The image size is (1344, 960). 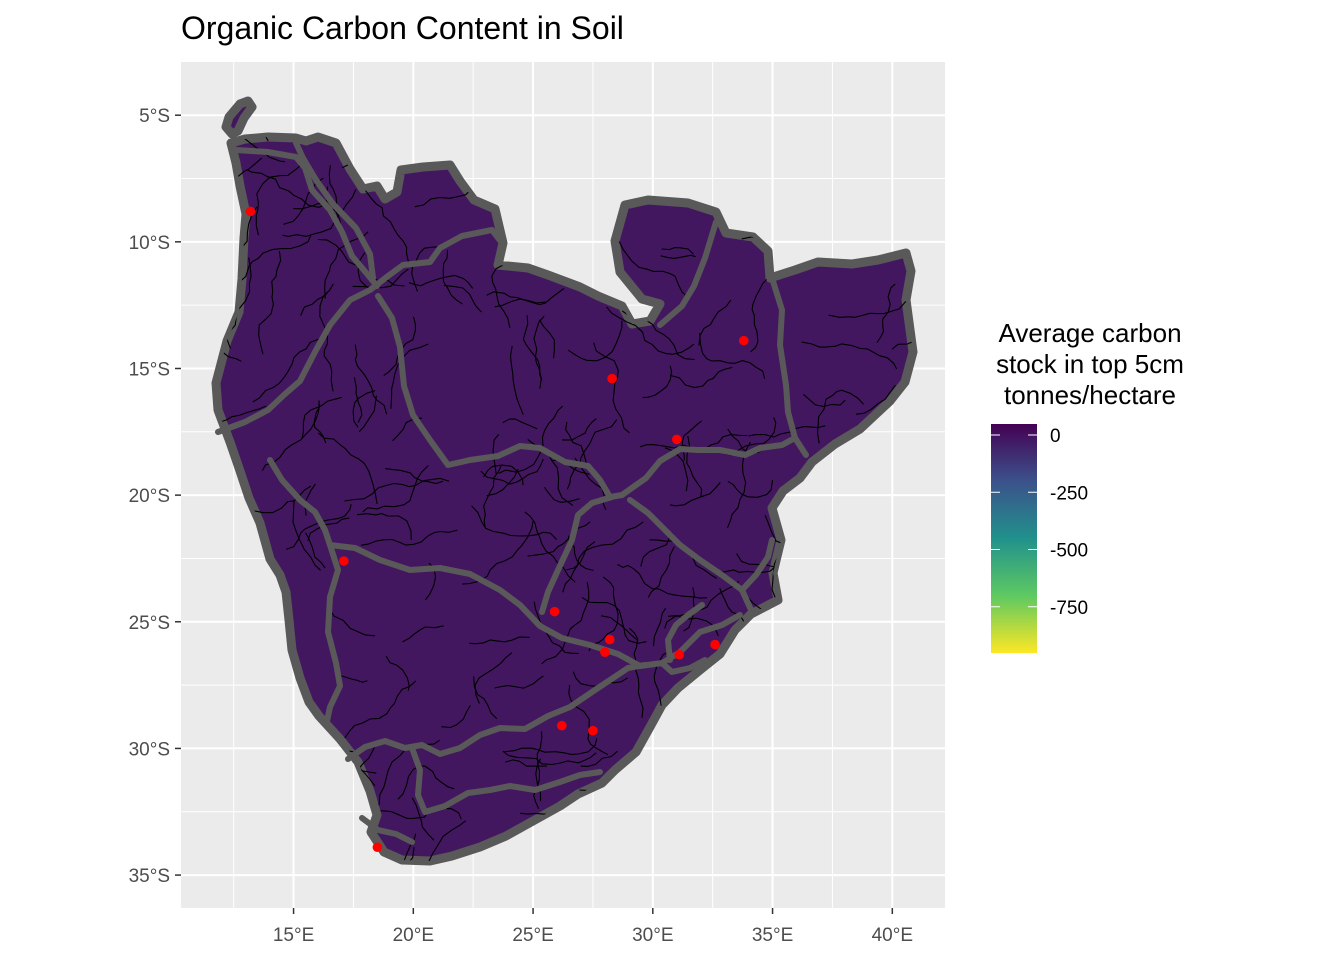 What do you see at coordinates (1055, 436) in the screenshot?
I see `legend-label: 0` at bounding box center [1055, 436].